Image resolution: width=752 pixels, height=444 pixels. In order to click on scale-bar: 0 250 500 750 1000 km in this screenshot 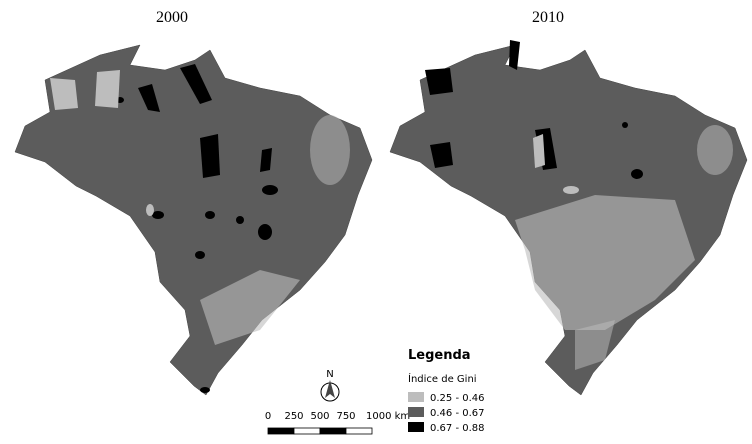, I will do `click(337, 423)`.